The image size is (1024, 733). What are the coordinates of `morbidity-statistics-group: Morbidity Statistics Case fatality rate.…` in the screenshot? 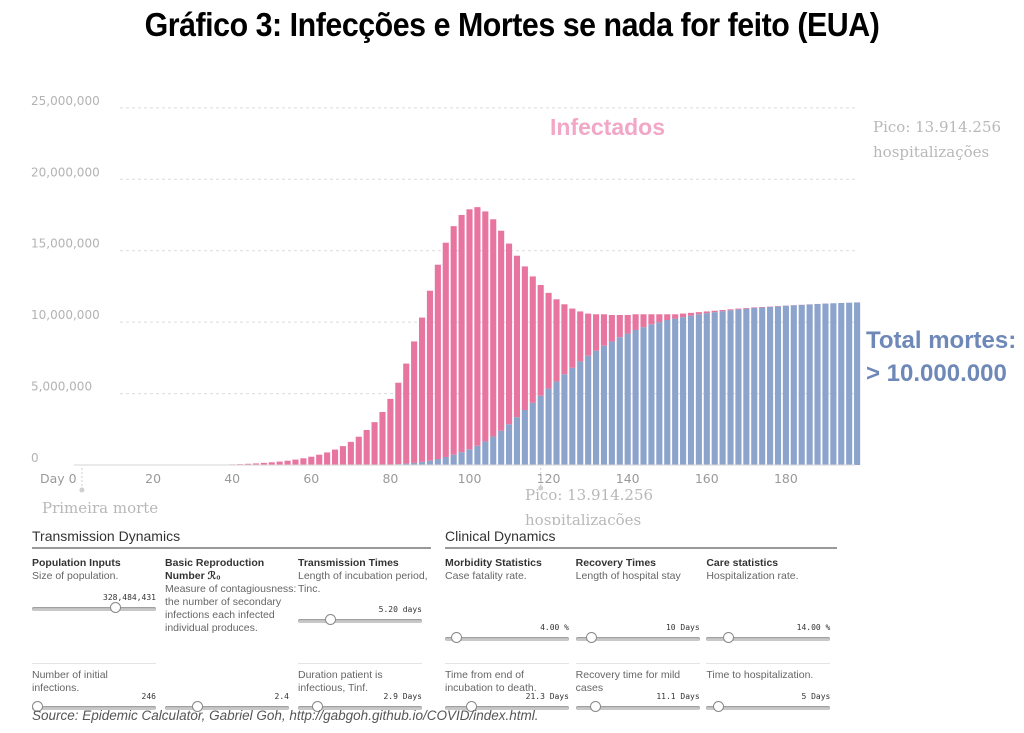 It's located at (510, 634).